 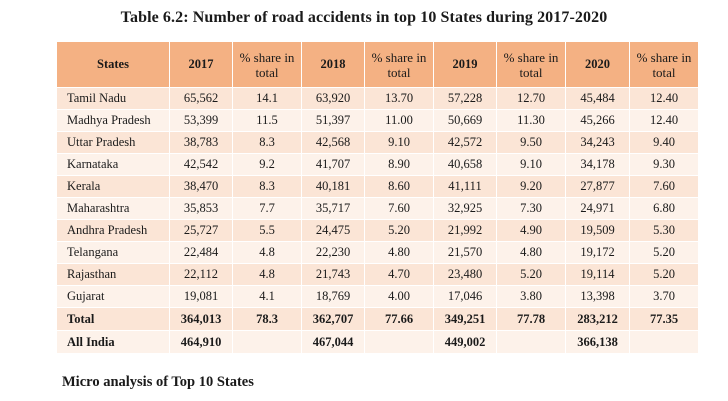 I want to click on value-cell: 11.5, so click(x=267, y=120).